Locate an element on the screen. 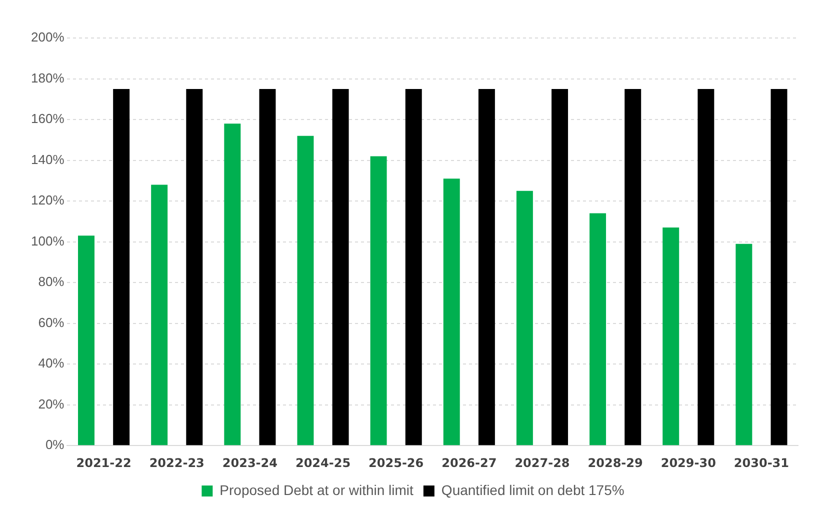 The image size is (816, 531). x-tick-label: 2030-31 is located at coordinates (761, 463).